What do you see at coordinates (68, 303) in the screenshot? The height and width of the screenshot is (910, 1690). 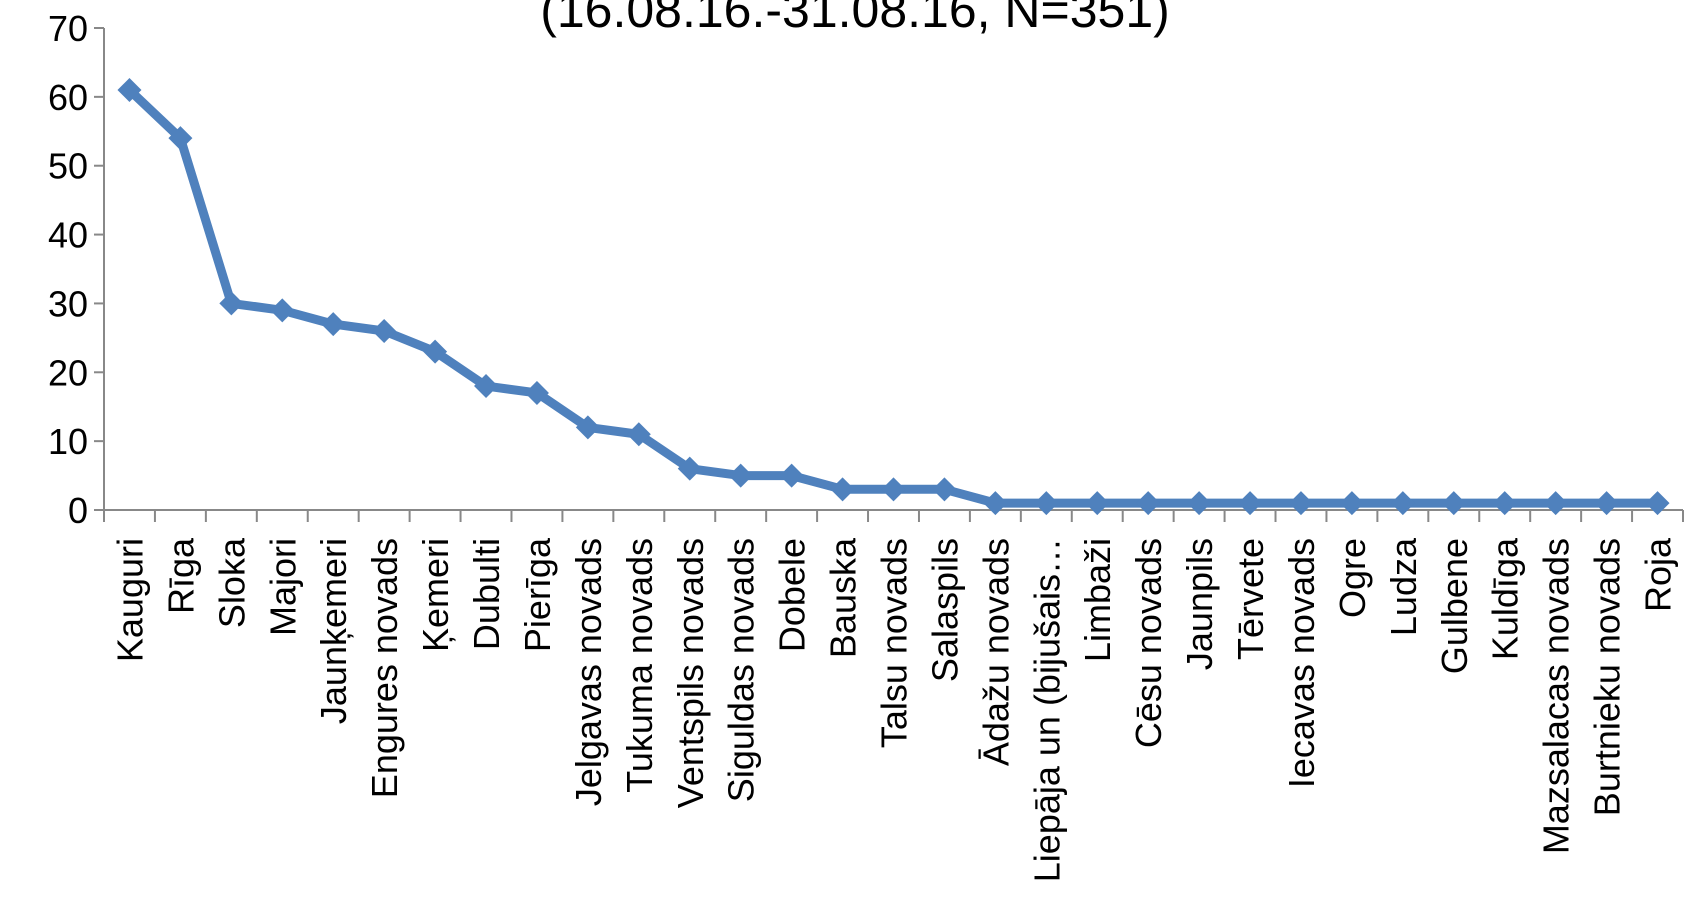 I see `y-tick-label: 30` at bounding box center [68, 303].